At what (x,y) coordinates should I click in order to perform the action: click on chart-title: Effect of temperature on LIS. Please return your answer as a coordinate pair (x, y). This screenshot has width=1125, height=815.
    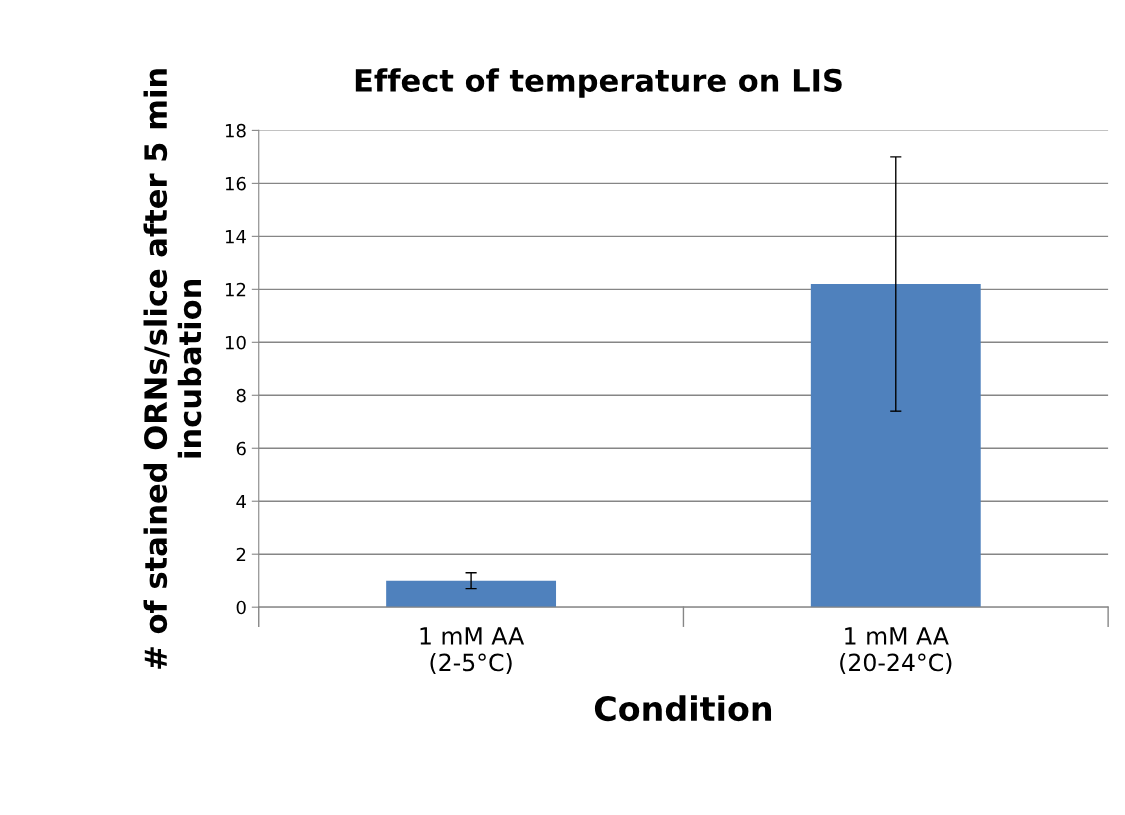
    Looking at the image, I should click on (598, 83).